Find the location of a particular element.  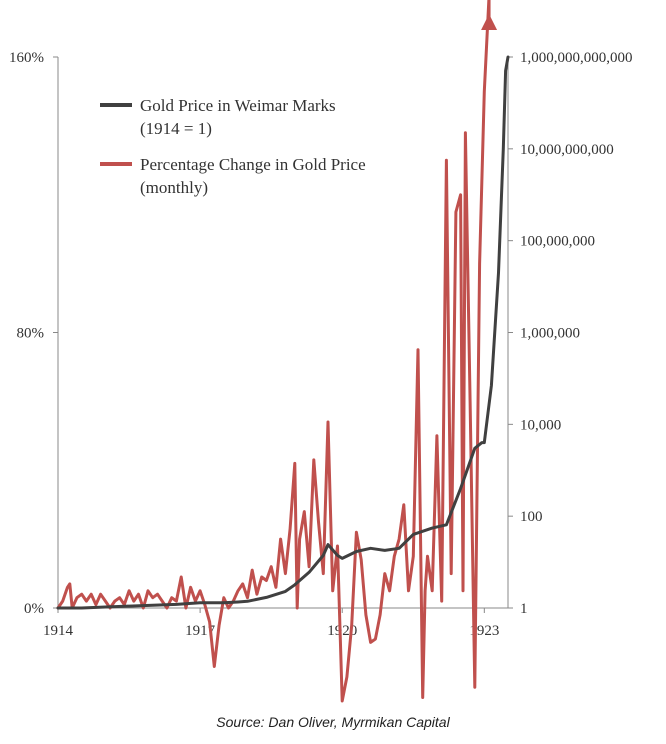

right-tick-label: 10,000,000,000 is located at coordinates (567, 150).